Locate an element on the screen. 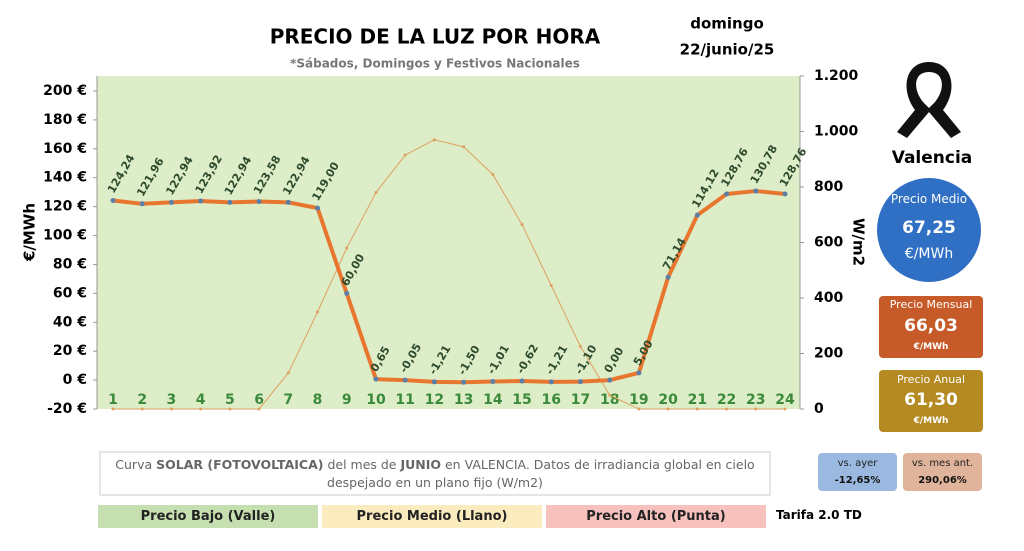  subtitle: *Sábados, Domingos y Festivos Nacionales is located at coordinates (435, 64).